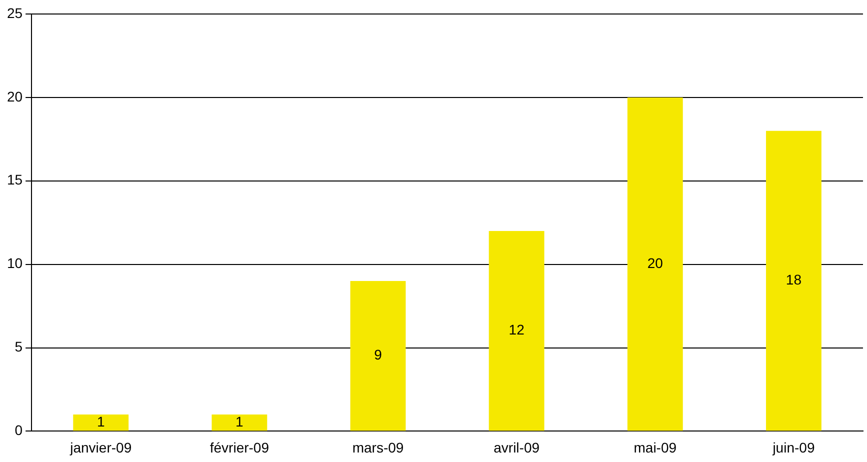  What do you see at coordinates (517, 447) in the screenshot?
I see `x-tick-label: avril-09` at bounding box center [517, 447].